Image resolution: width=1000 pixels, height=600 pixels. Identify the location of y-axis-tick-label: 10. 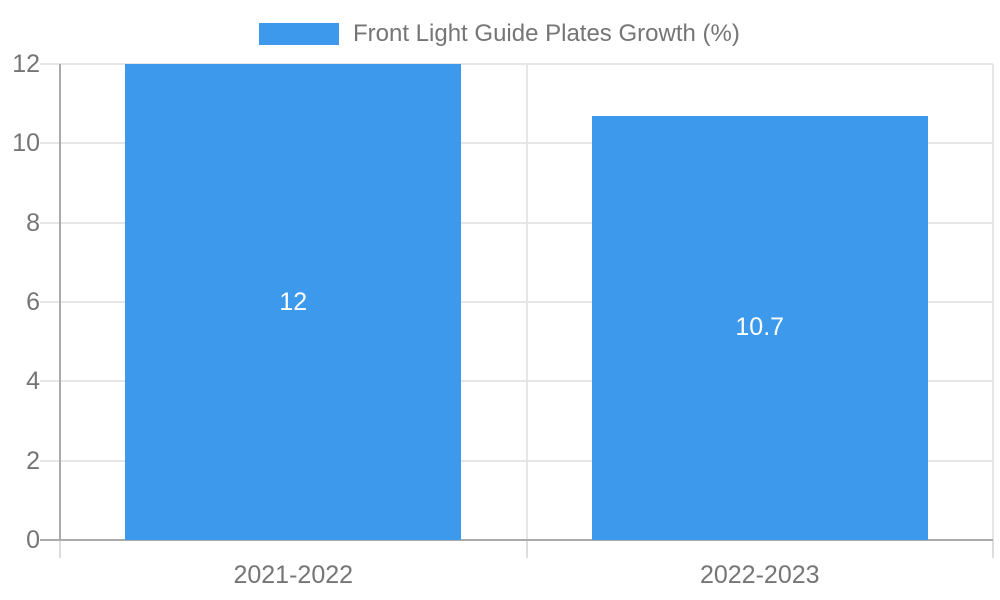
(26, 143).